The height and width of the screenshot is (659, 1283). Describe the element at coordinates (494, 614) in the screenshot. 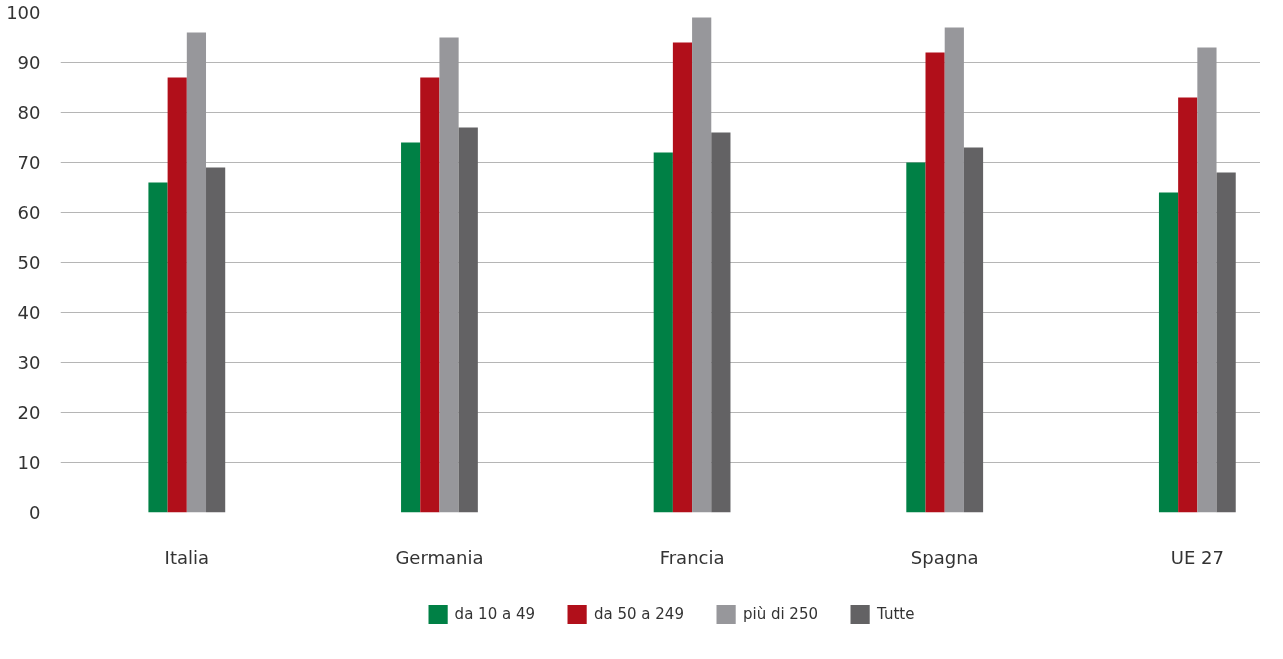

I see `legend-label: da 10 a 49` at that location.